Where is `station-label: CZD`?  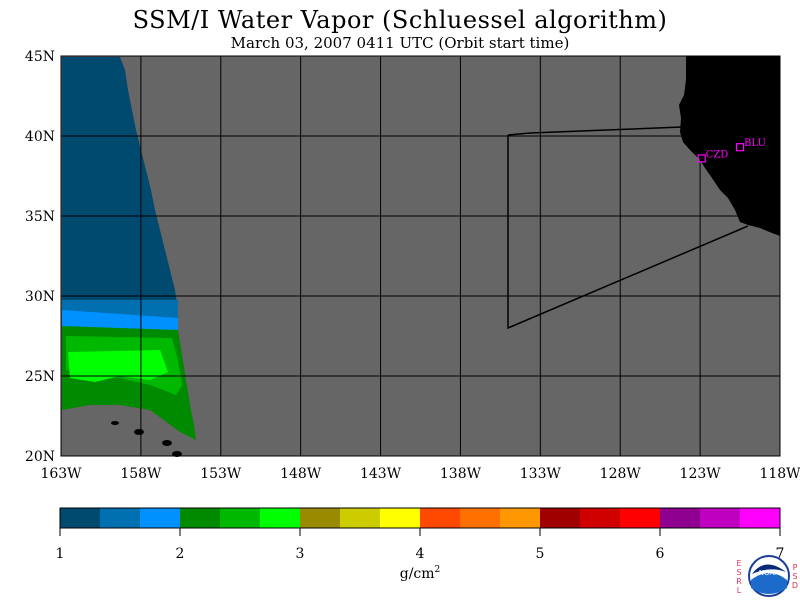
station-label: CZD is located at coordinates (717, 154).